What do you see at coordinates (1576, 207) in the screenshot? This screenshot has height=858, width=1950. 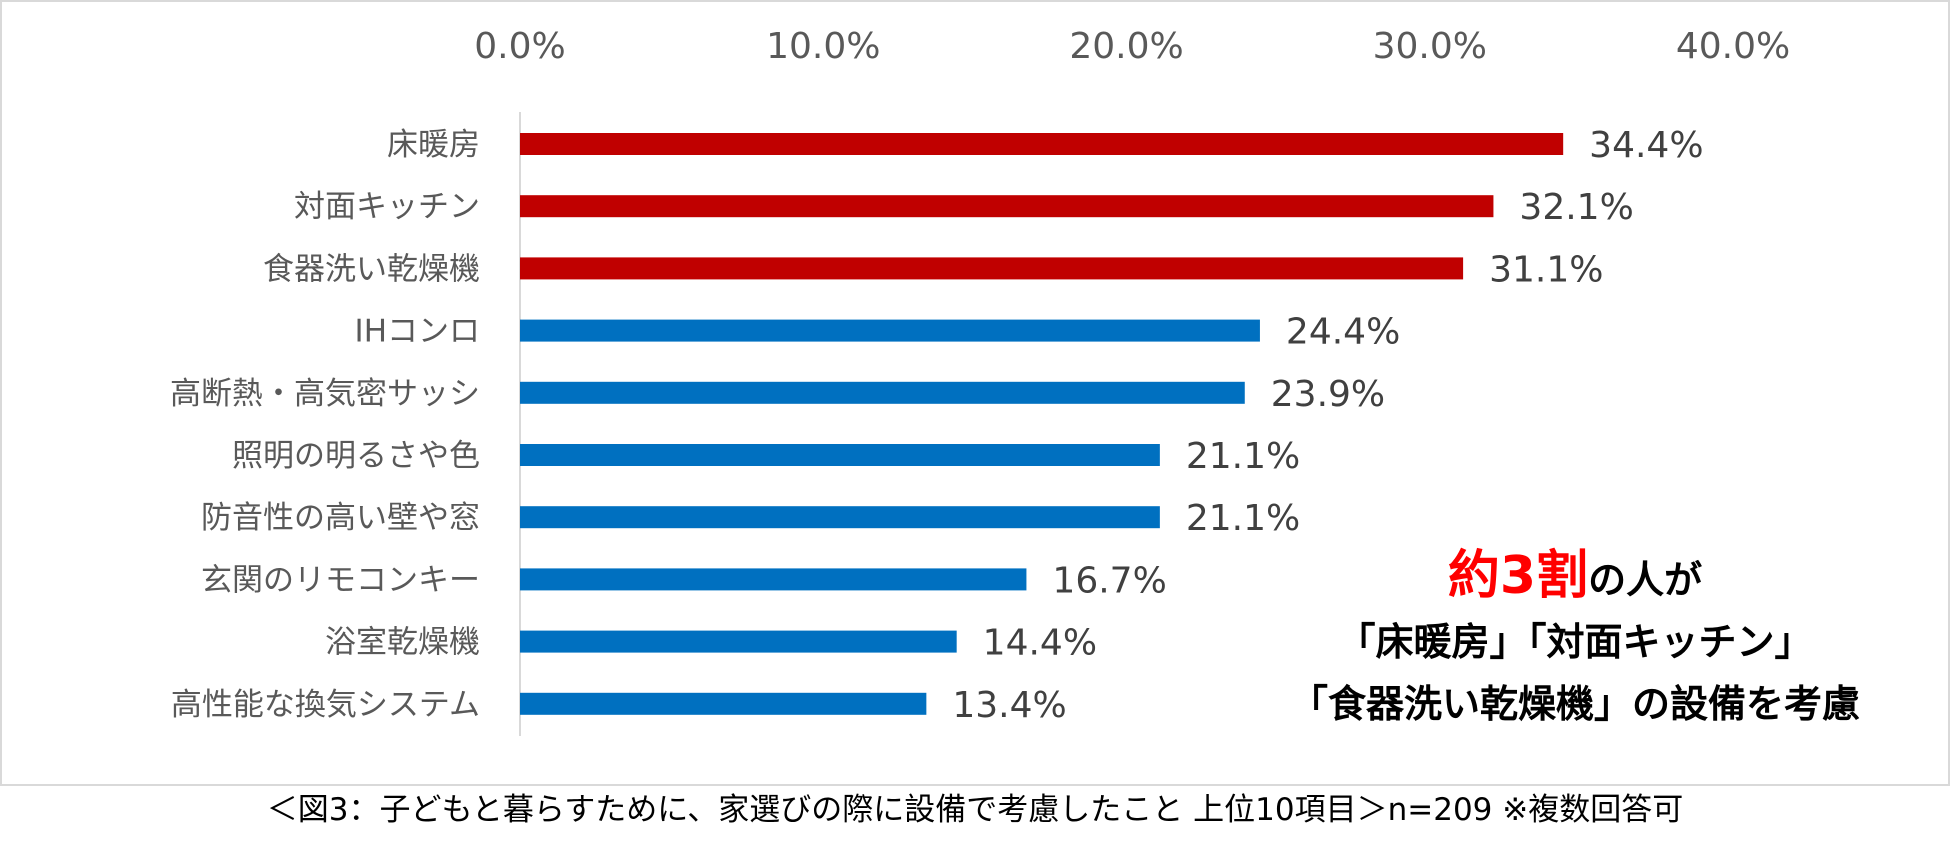 I see `data-label: 32.1%` at bounding box center [1576, 207].